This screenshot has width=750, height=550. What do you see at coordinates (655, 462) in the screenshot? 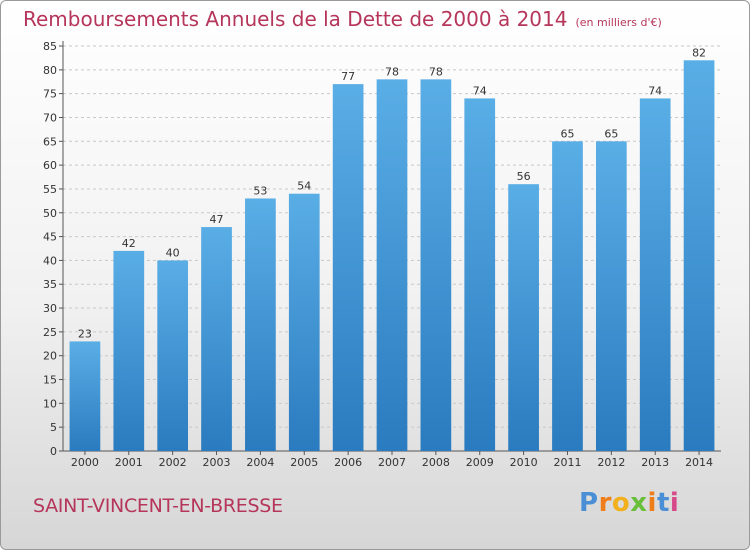
I see `x-tick-label: 2013` at bounding box center [655, 462].